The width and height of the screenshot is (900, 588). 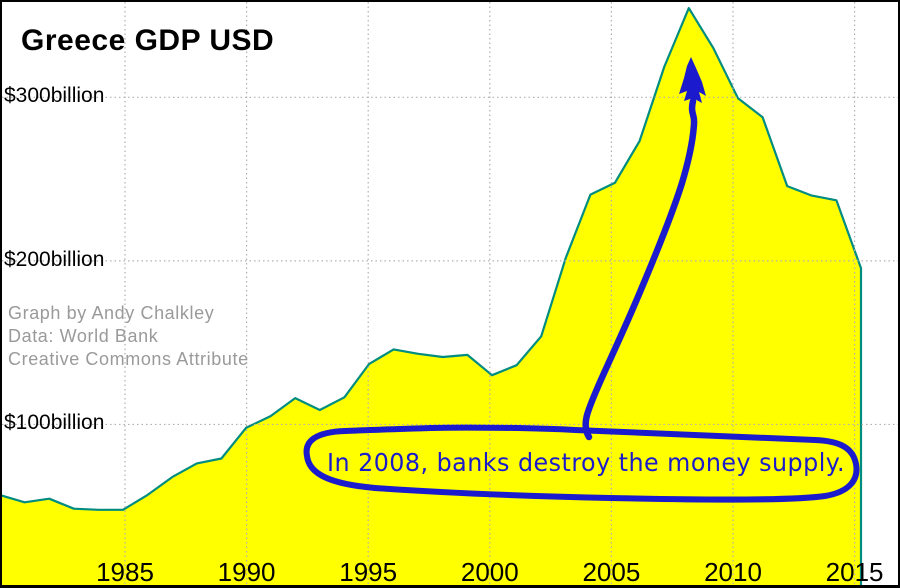 I want to click on x-axis-labels: 1985 1990 1995 2000 2005 2010 2015, so click(x=489, y=572).